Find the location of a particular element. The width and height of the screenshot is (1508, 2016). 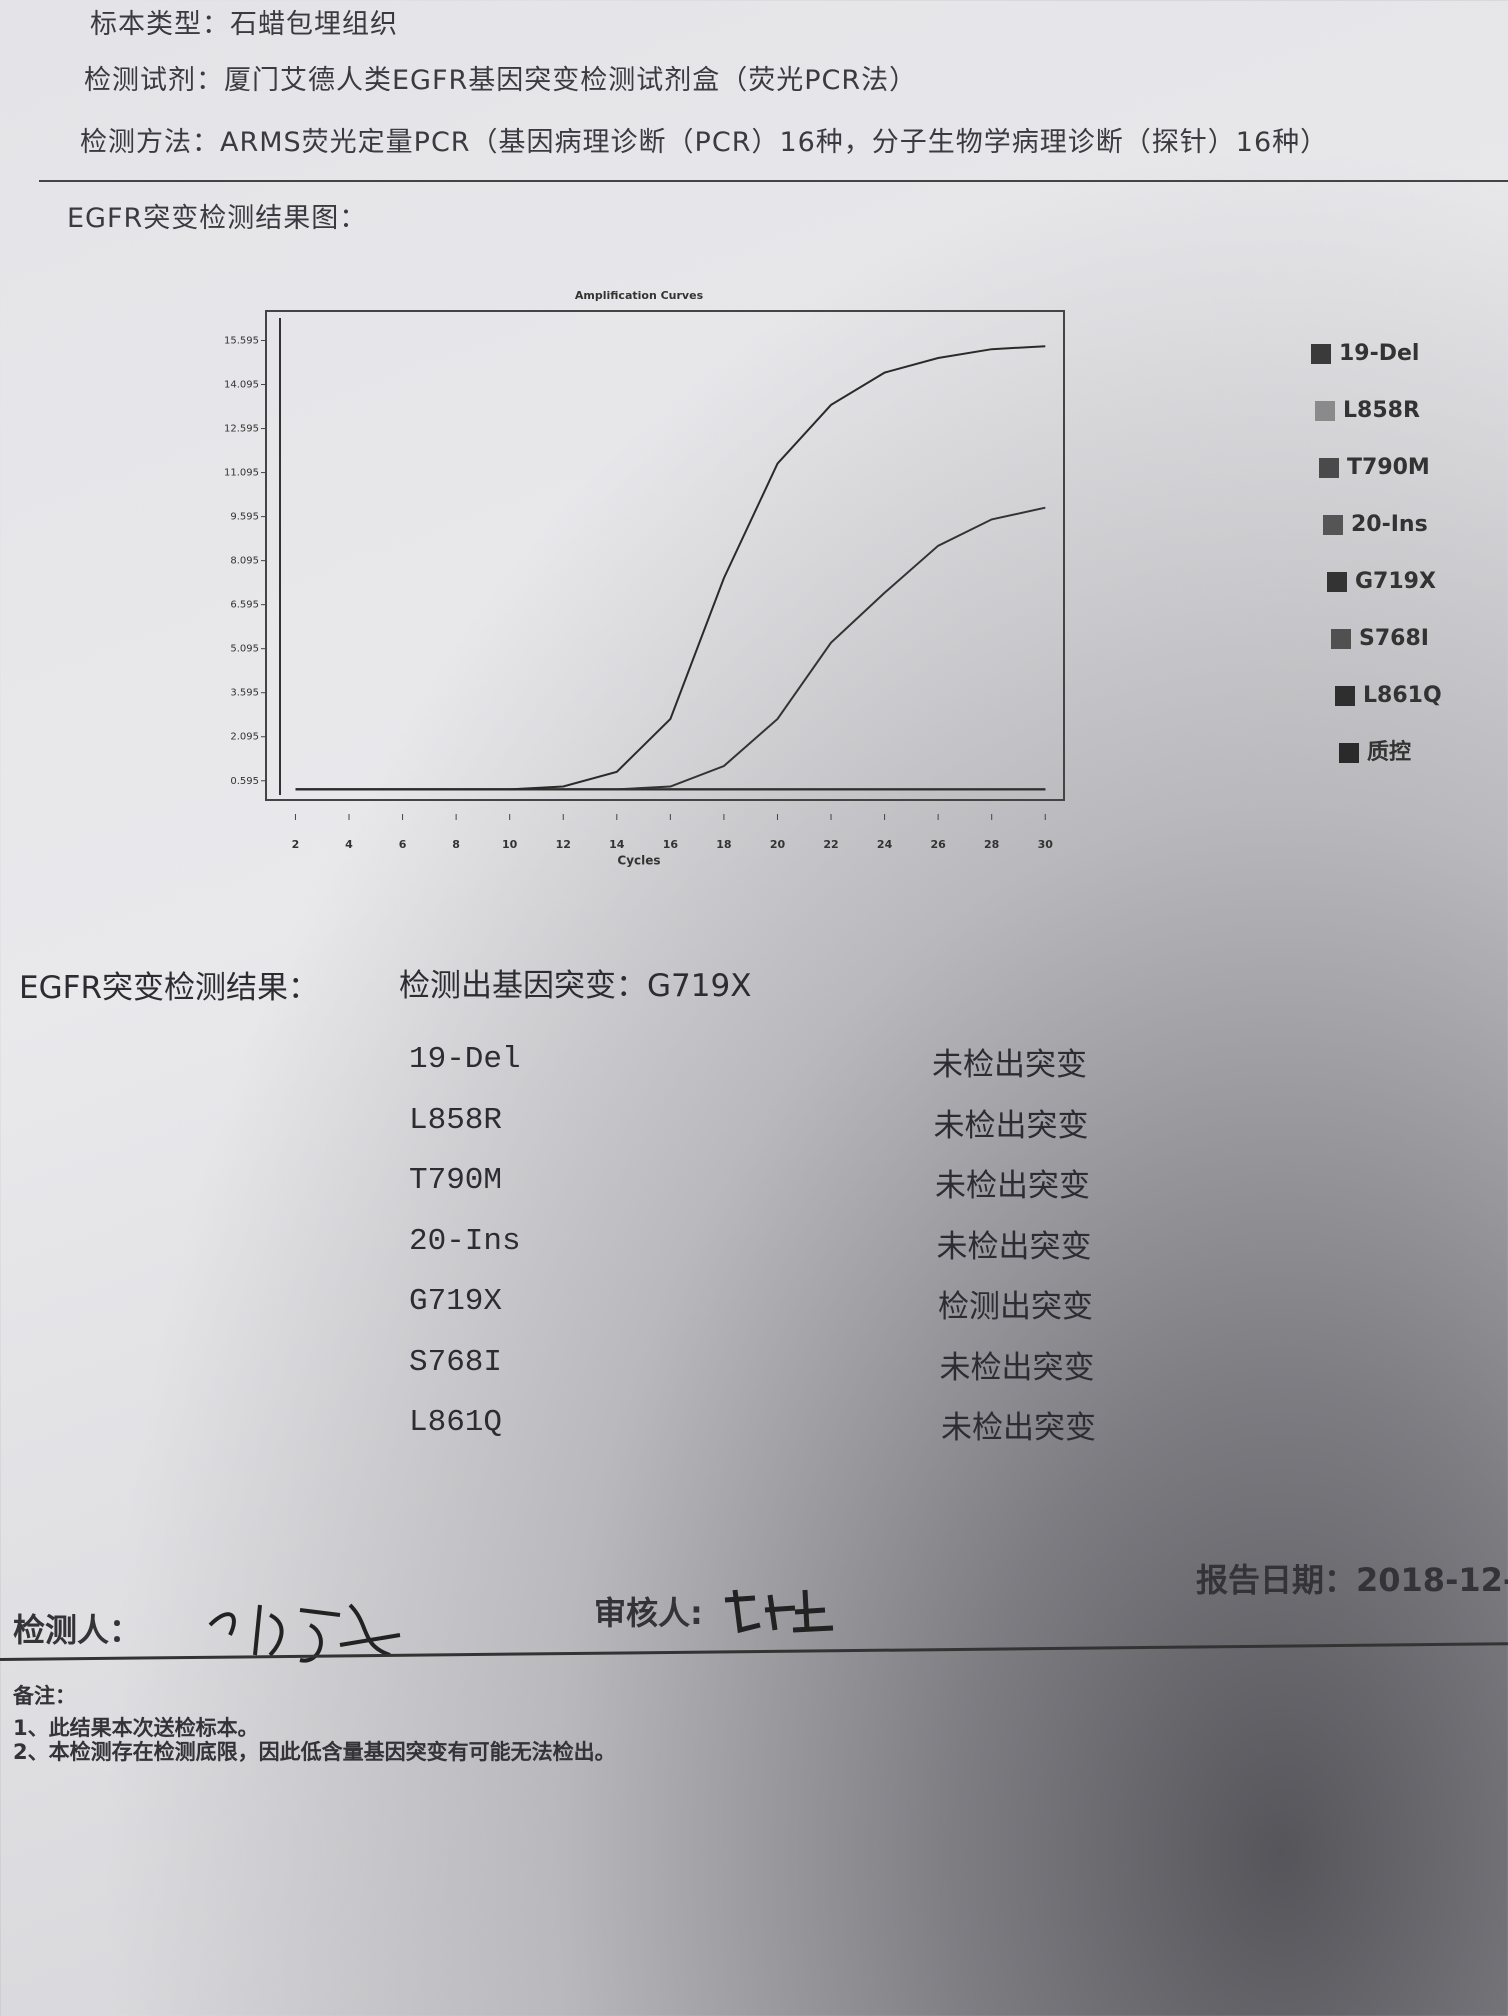

specimen-type: 标本类型：石蜡包埋组织 is located at coordinates (244, 24).